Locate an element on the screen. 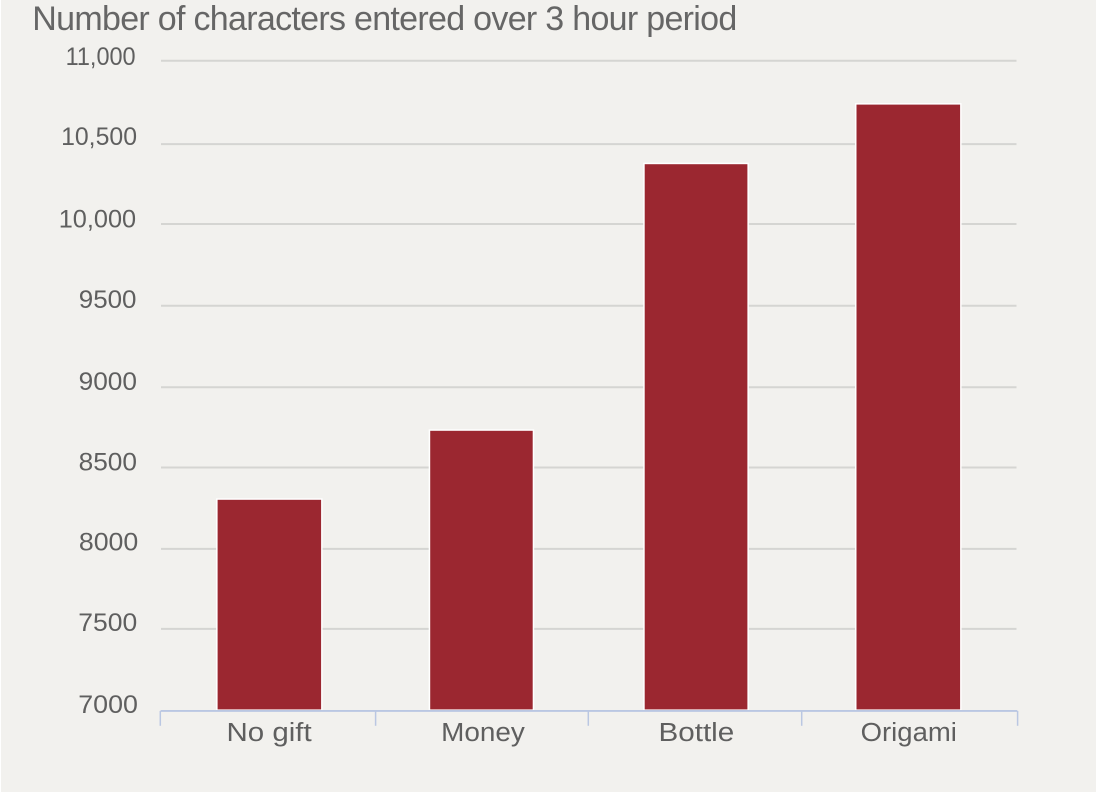 The height and width of the screenshot is (796, 1102). svg-text: No gift is located at coordinates (268, 732).